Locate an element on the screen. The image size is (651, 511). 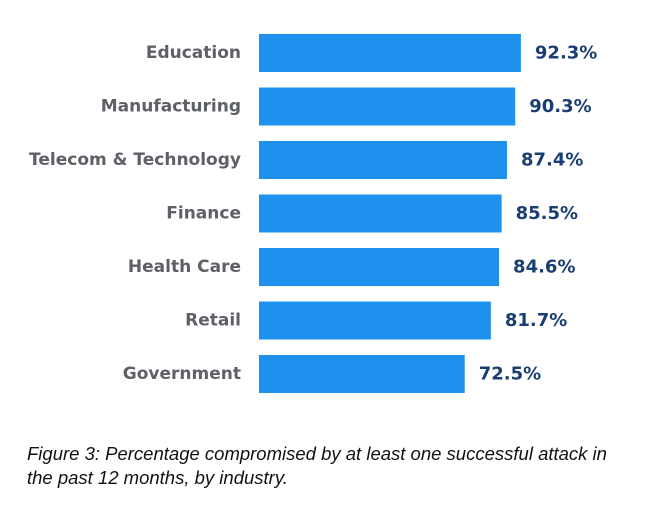
bar-health-care is located at coordinates (379, 267).